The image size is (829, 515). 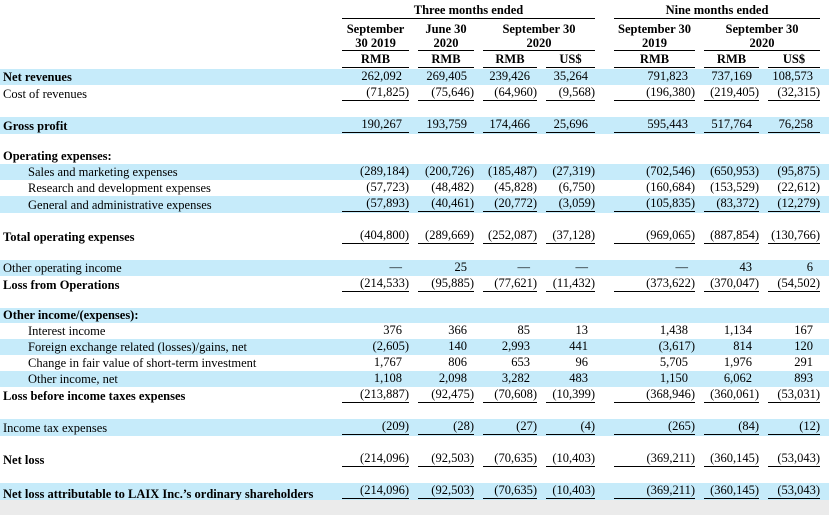 I want to click on value-text-wrap: 893, so click(x=794, y=378).